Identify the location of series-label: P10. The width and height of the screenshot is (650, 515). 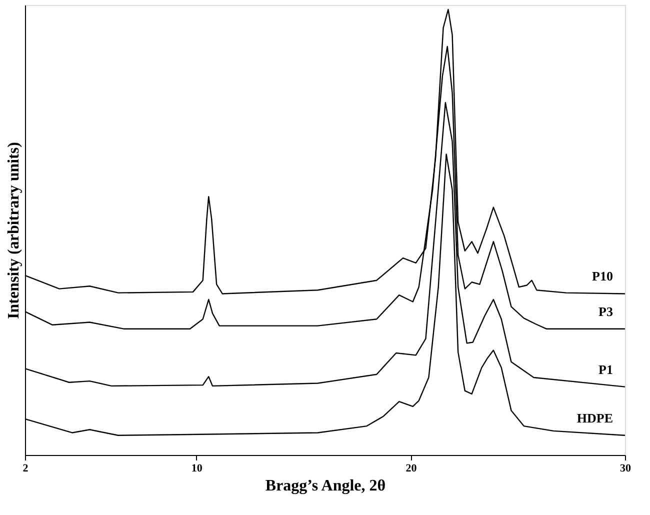
(602, 276).